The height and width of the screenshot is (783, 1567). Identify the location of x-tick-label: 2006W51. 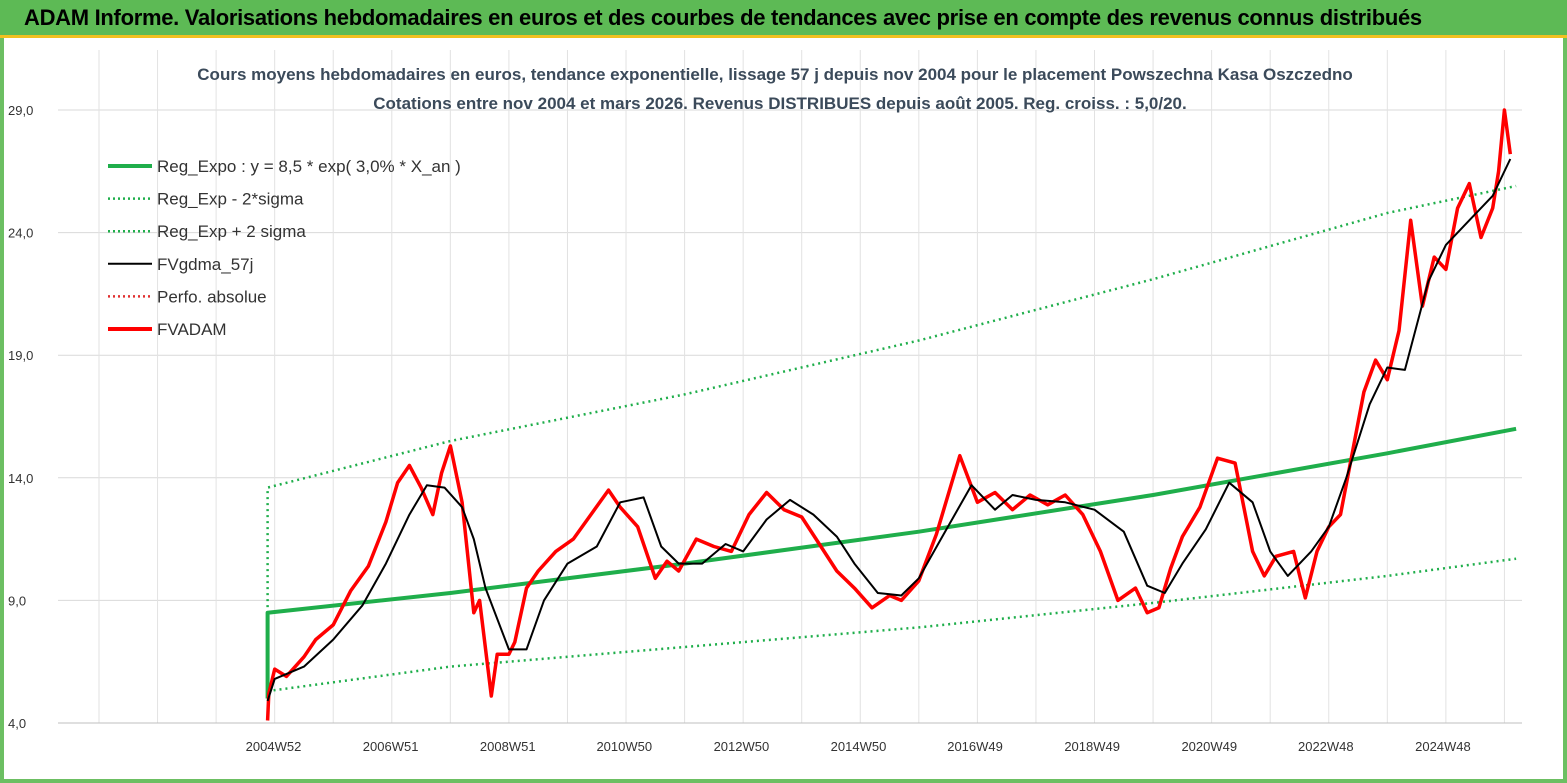
(391, 746).